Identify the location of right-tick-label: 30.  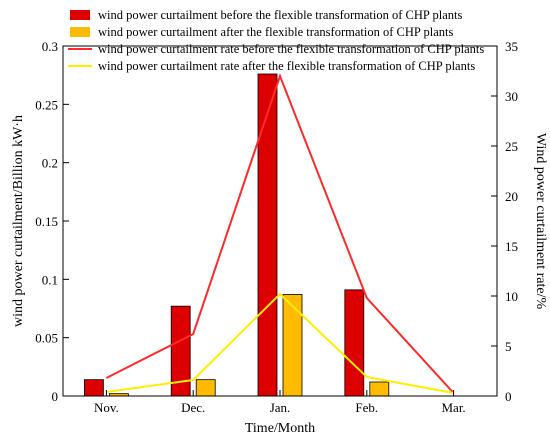
(511, 96).